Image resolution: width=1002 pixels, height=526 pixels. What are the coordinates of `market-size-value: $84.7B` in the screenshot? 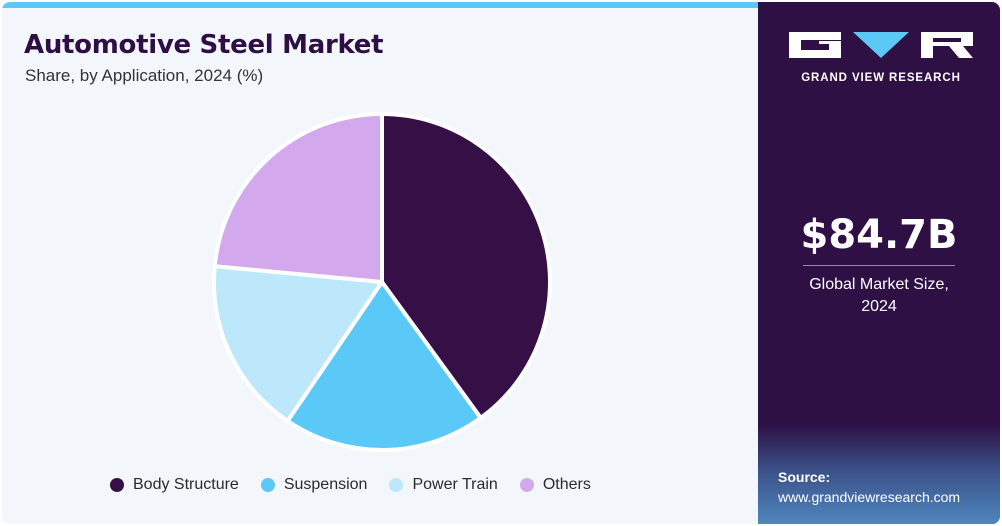 It's located at (879, 235).